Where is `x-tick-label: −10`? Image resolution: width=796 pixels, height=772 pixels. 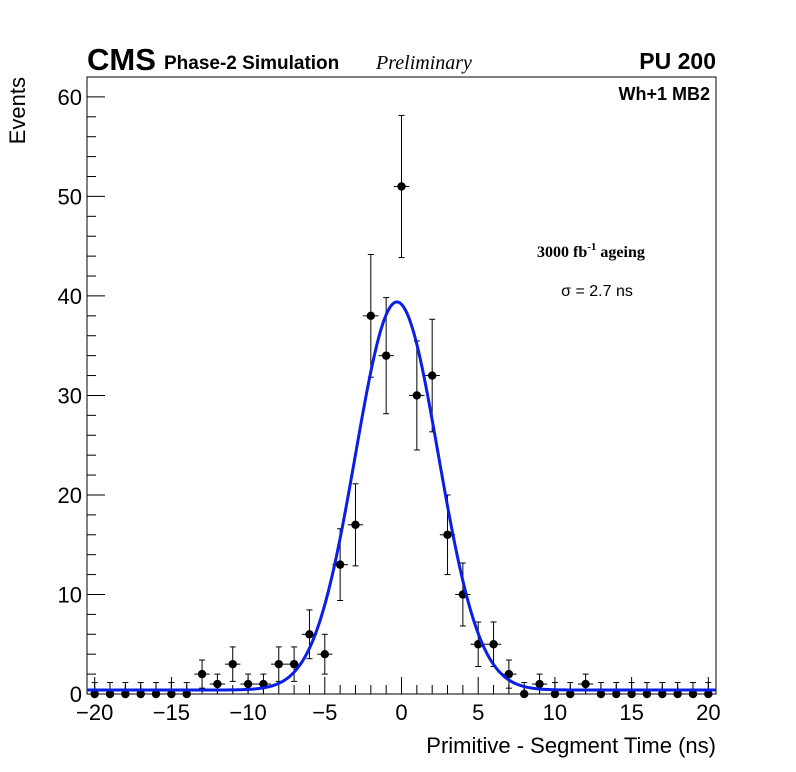 x-tick-label: −10 is located at coordinates (247, 712).